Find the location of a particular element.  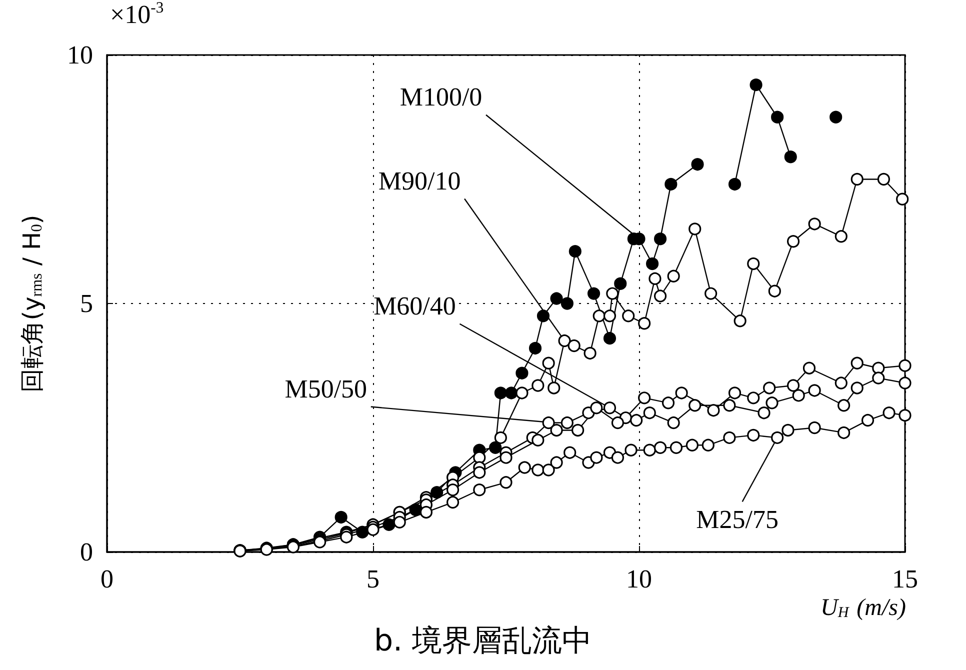

annotation: M60/40 is located at coordinates (415, 305).